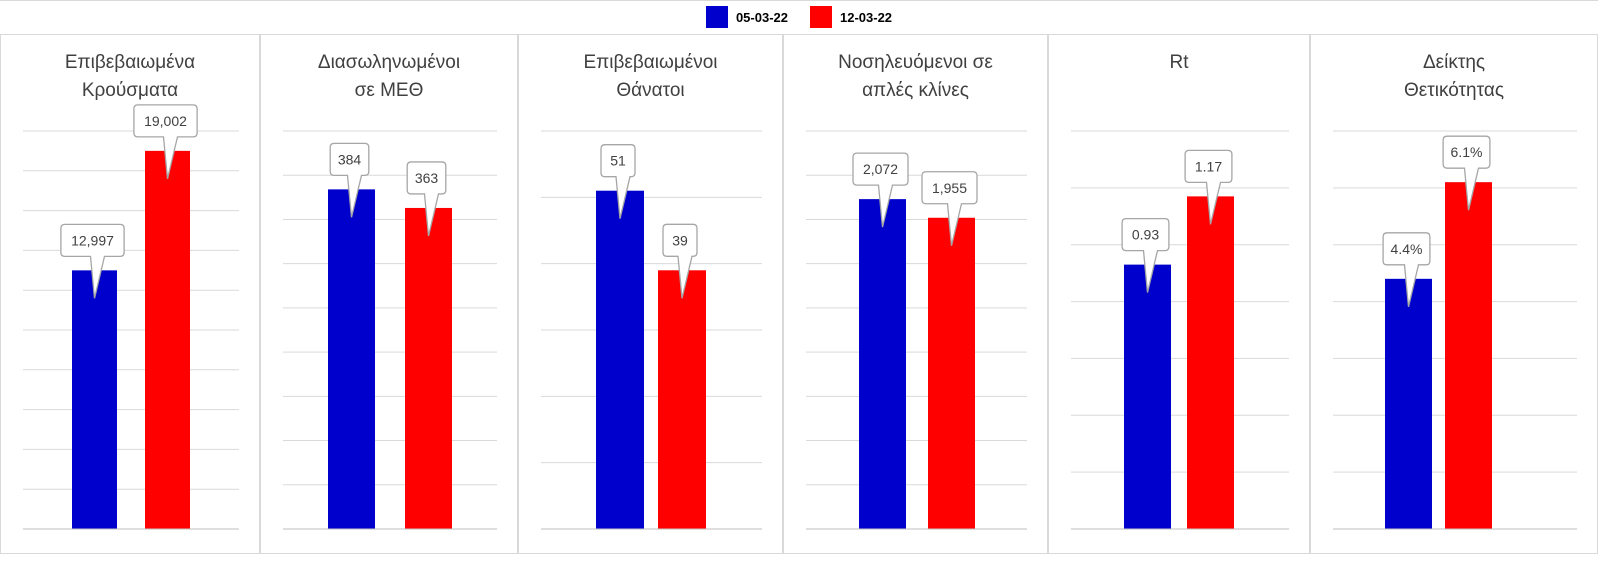 The width and height of the screenshot is (1598, 563). What do you see at coordinates (880, 169) in the screenshot?
I see `data-label: 2,072` at bounding box center [880, 169].